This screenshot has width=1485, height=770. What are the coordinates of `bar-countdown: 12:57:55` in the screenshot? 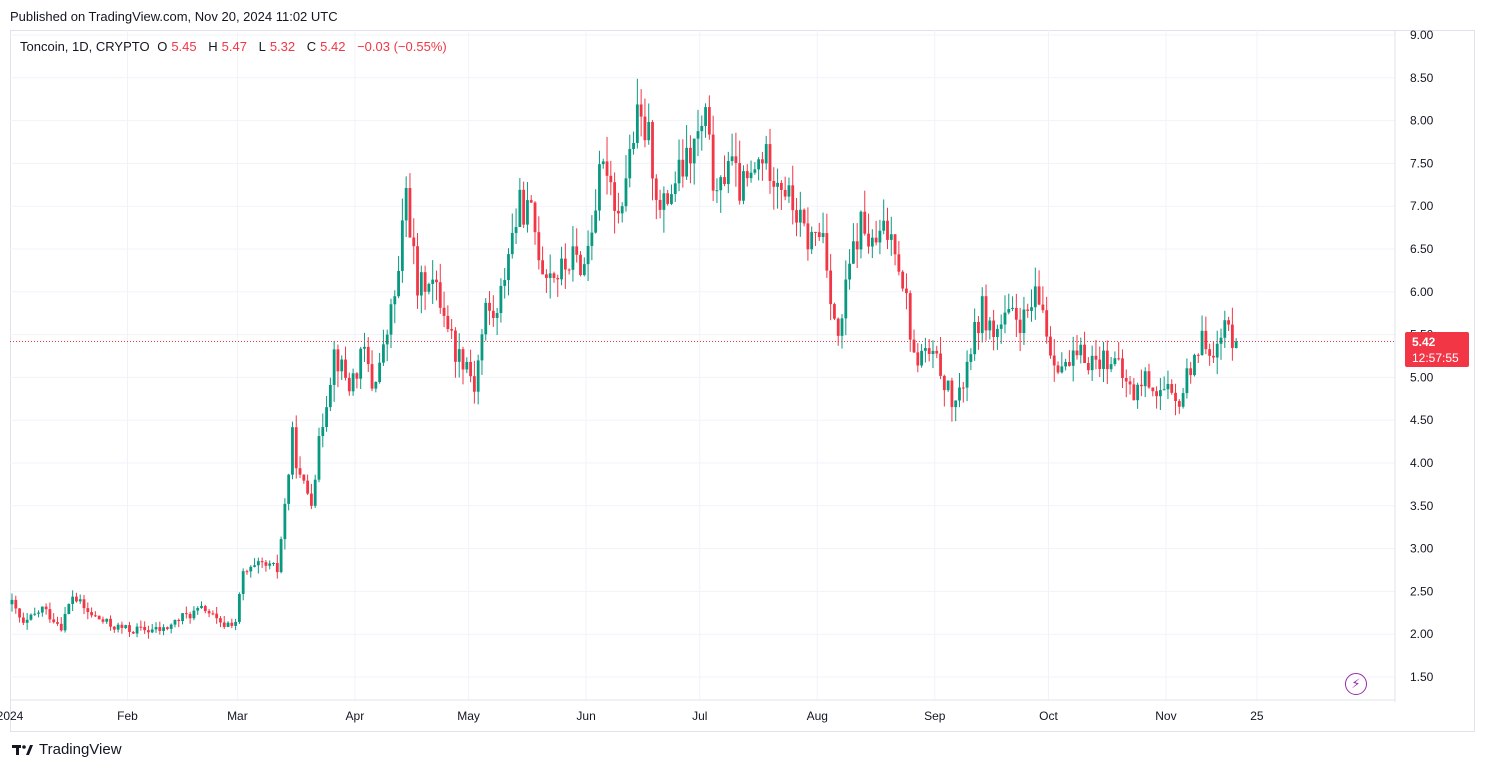 It's located at (1435, 358).